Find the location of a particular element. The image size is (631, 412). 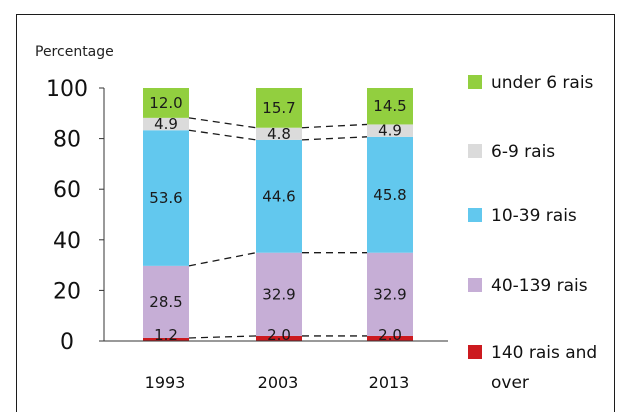

y-axis-title: Percentage is located at coordinates (74, 52).